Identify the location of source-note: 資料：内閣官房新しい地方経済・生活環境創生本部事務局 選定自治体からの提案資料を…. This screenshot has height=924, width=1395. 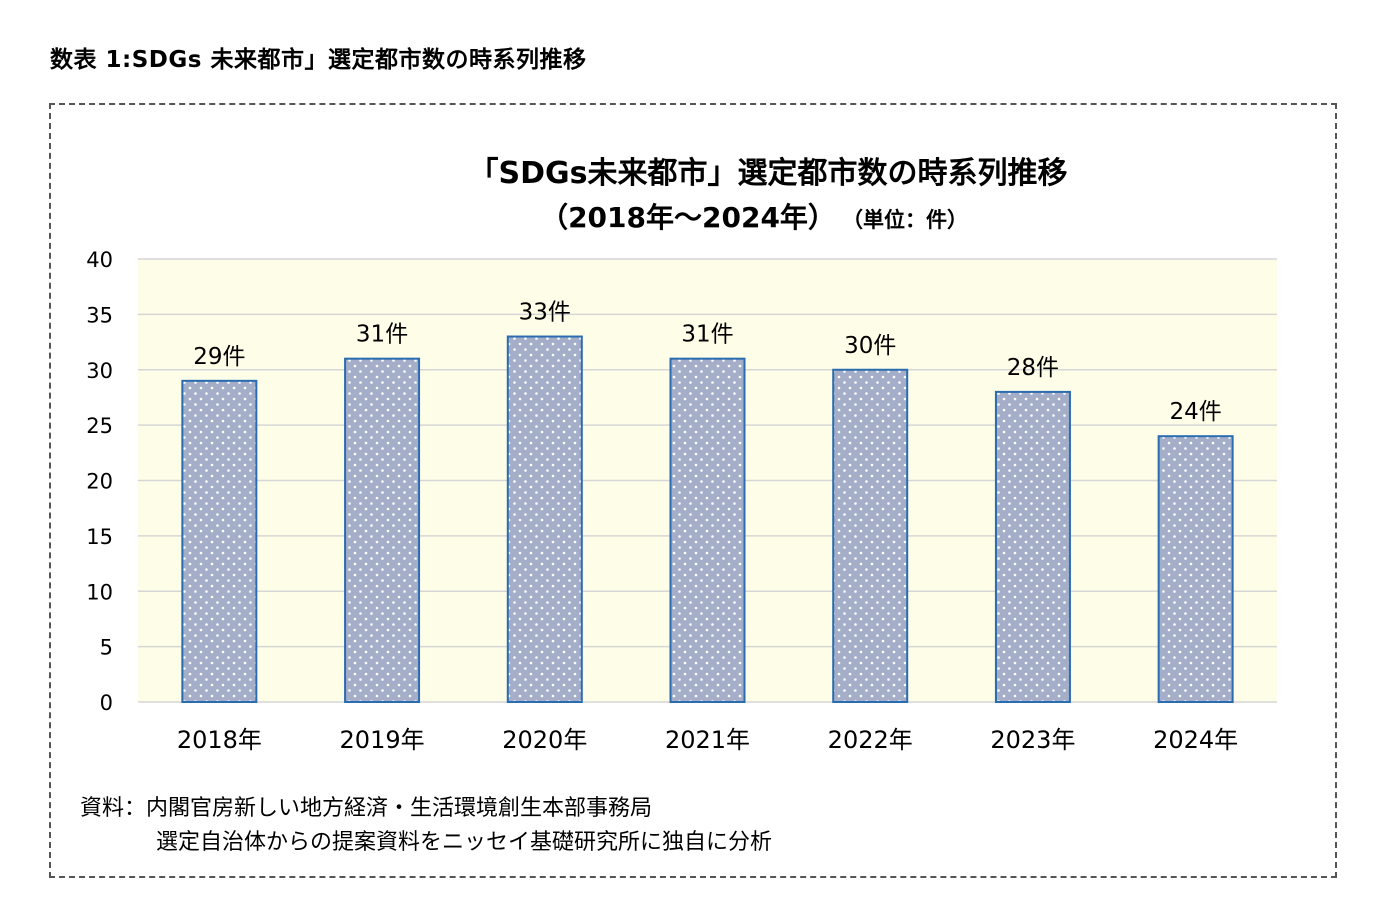
(426, 826).